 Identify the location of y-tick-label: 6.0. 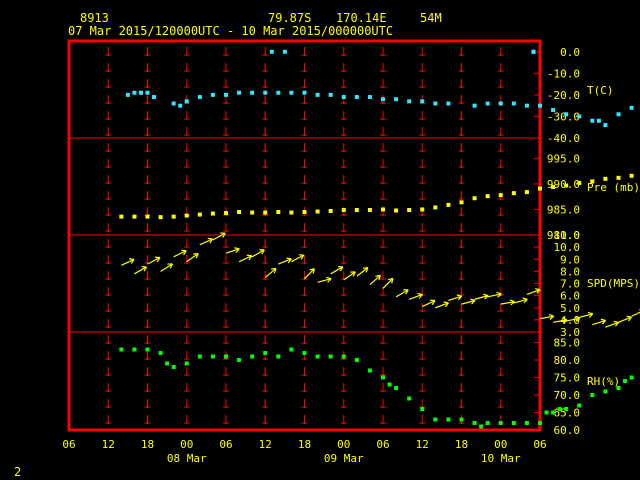
(570, 296).